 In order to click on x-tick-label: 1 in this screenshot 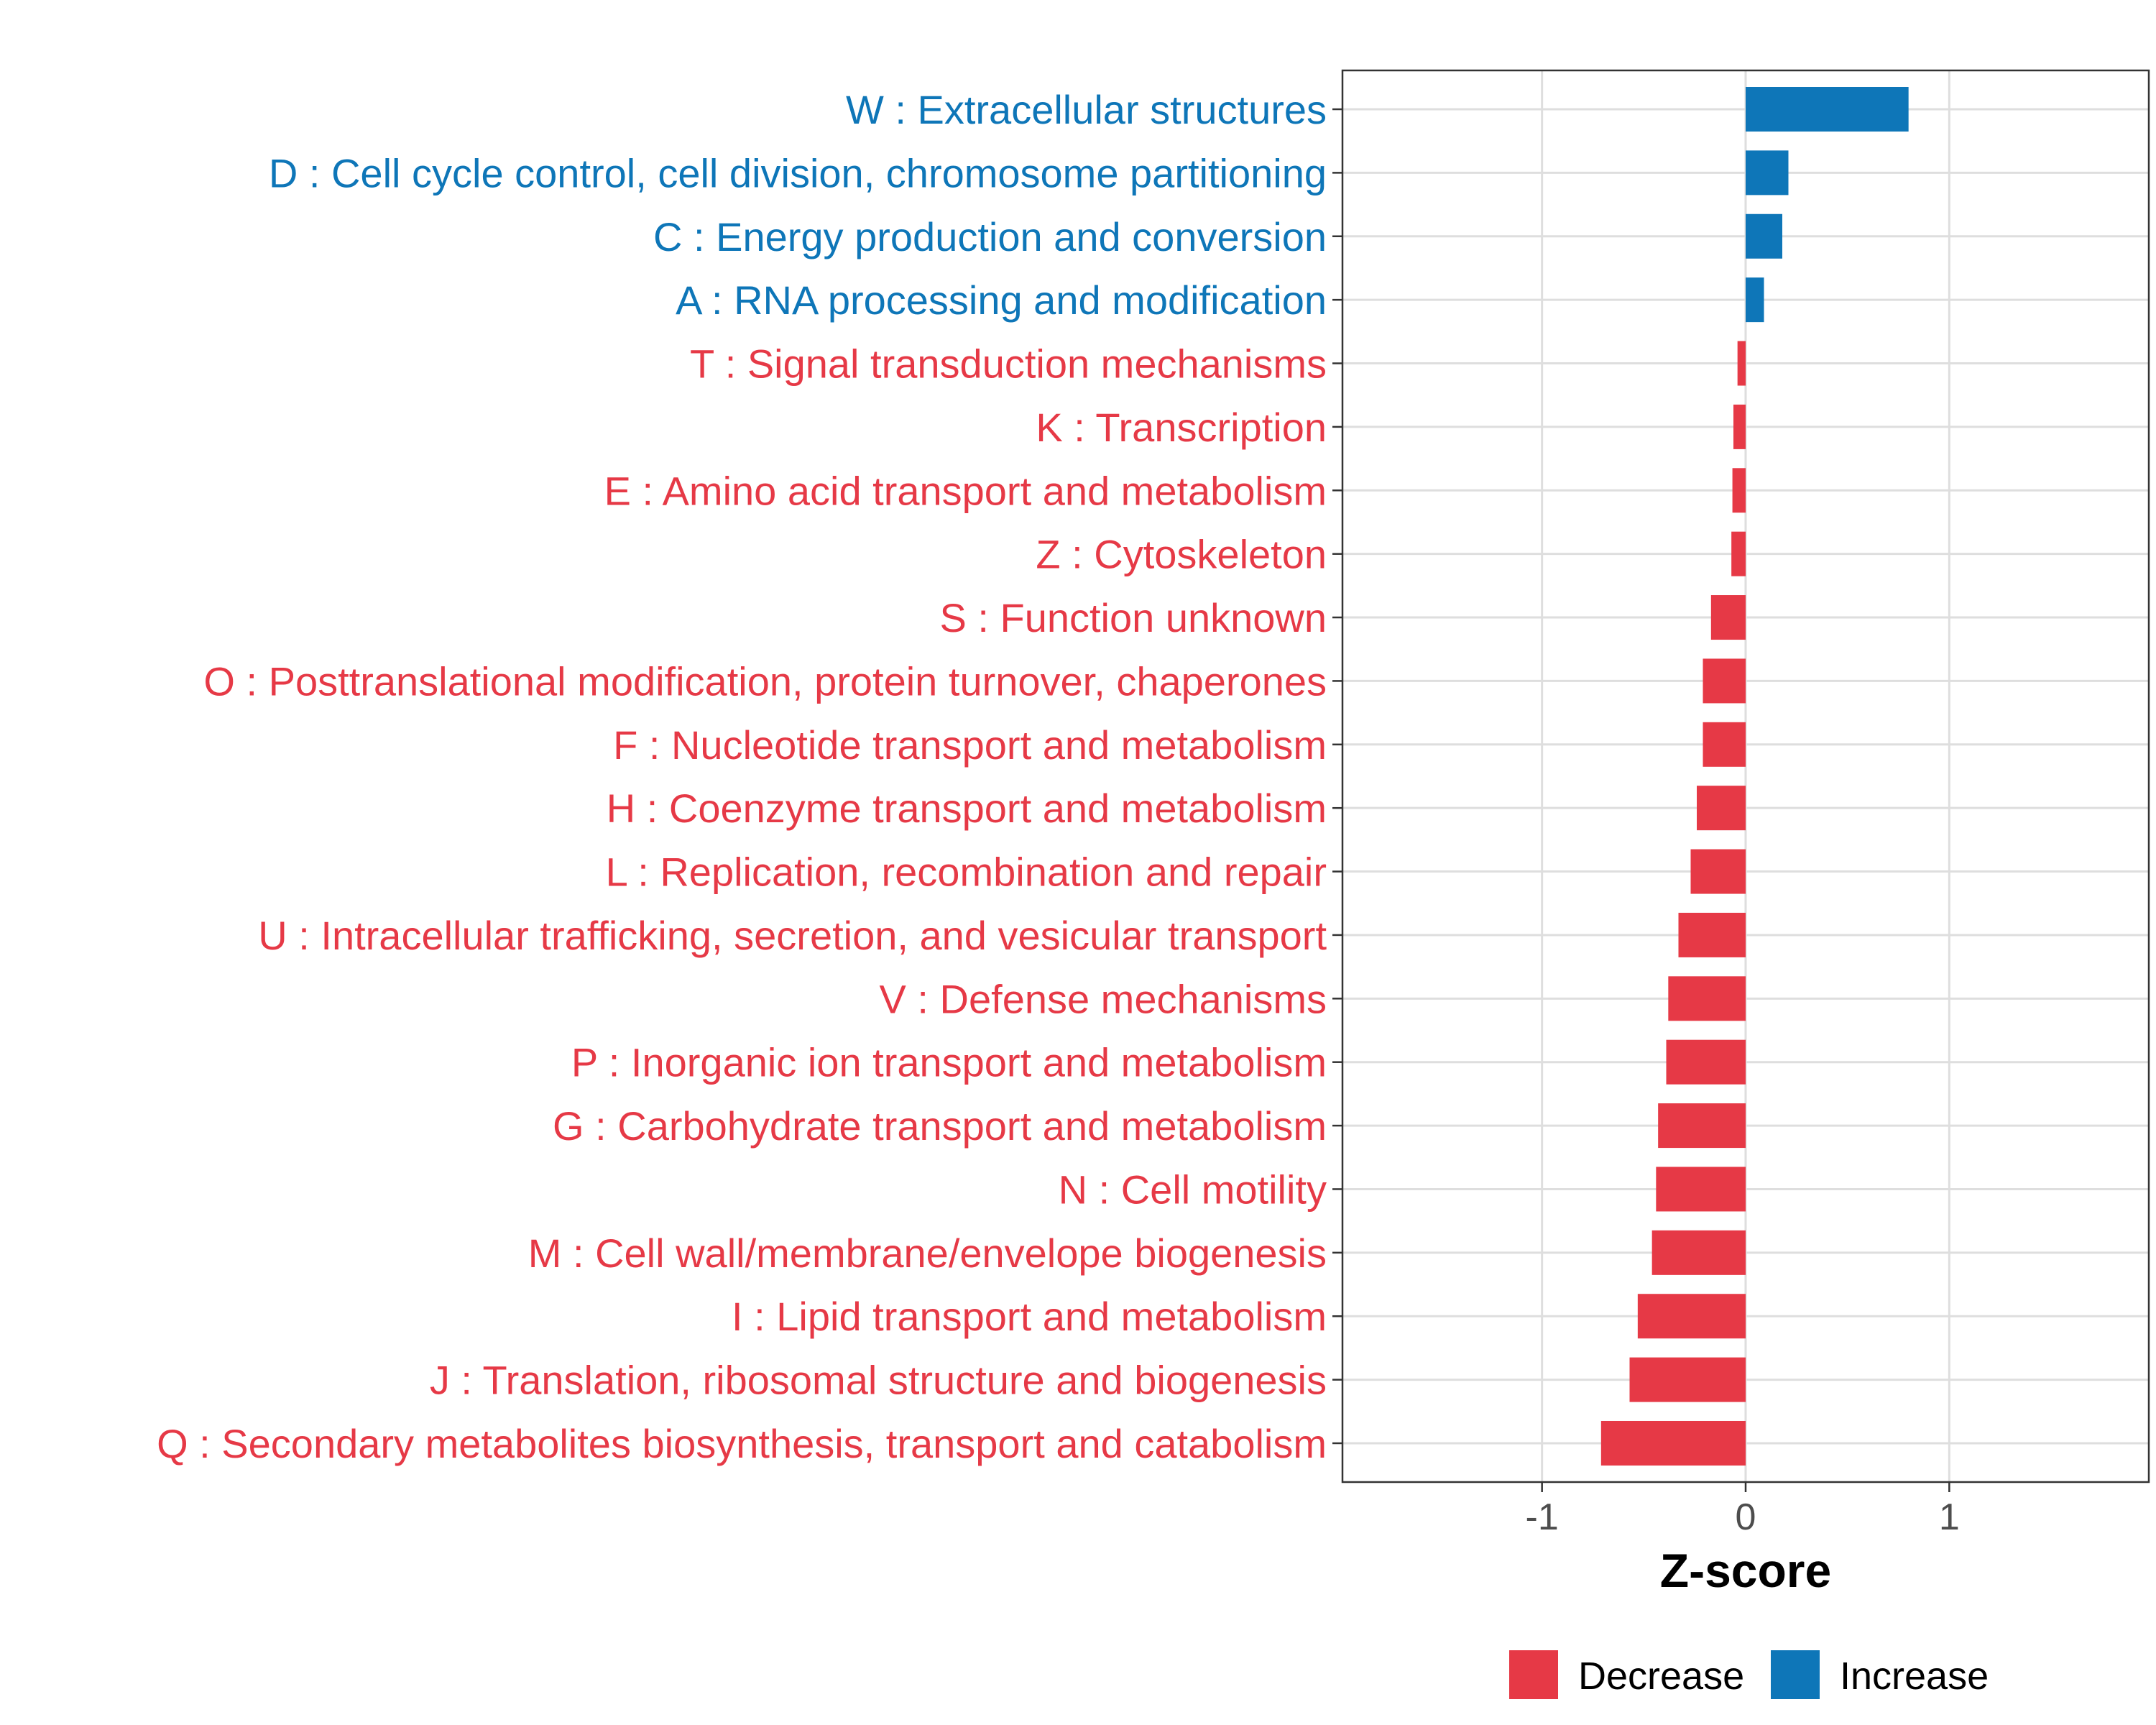, I will do `click(1950, 1517)`.